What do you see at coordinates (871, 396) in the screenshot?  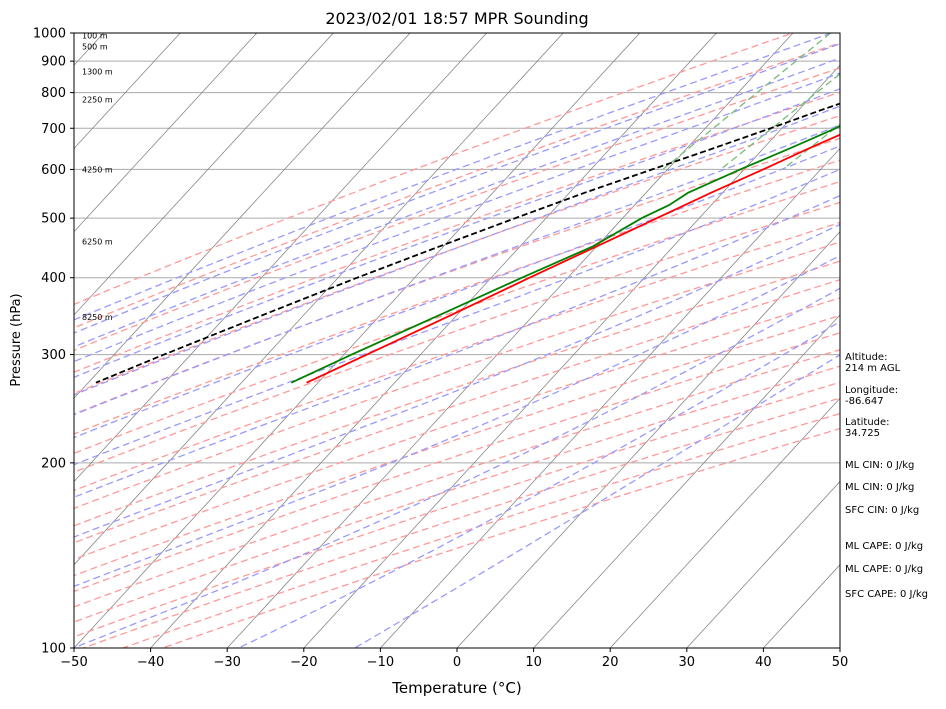 I see `stat-label: Longitude:-86.647` at bounding box center [871, 396].